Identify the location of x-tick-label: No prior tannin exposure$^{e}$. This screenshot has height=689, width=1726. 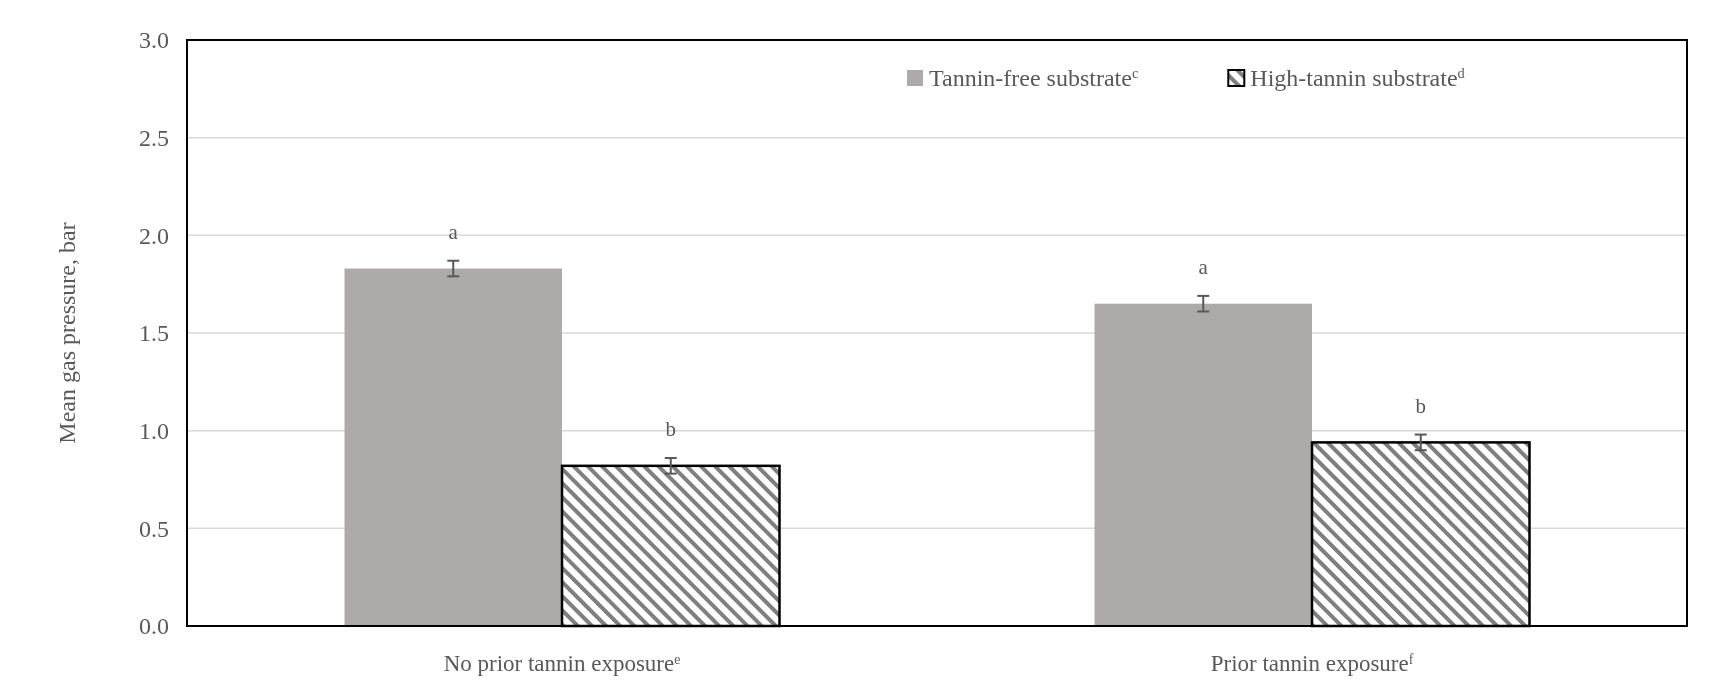
(562, 663).